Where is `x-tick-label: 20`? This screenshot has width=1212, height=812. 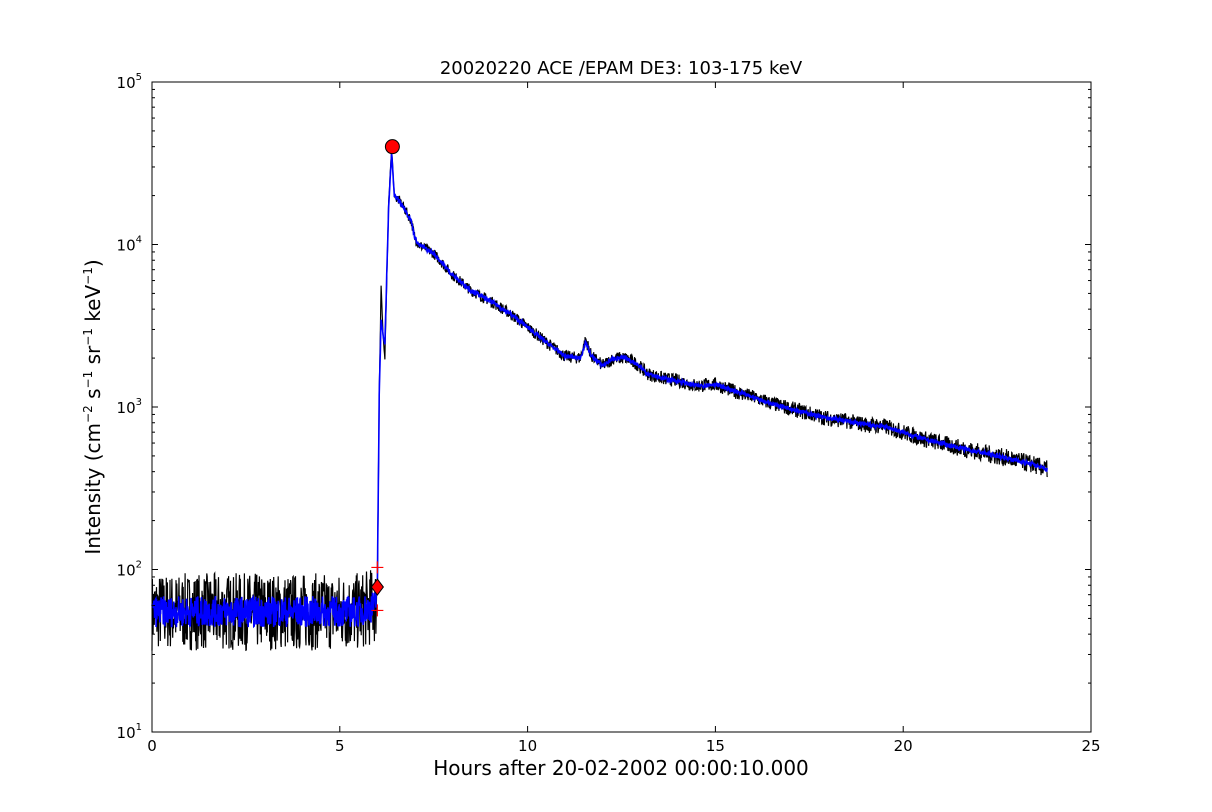 x-tick-label: 20 is located at coordinates (903, 746).